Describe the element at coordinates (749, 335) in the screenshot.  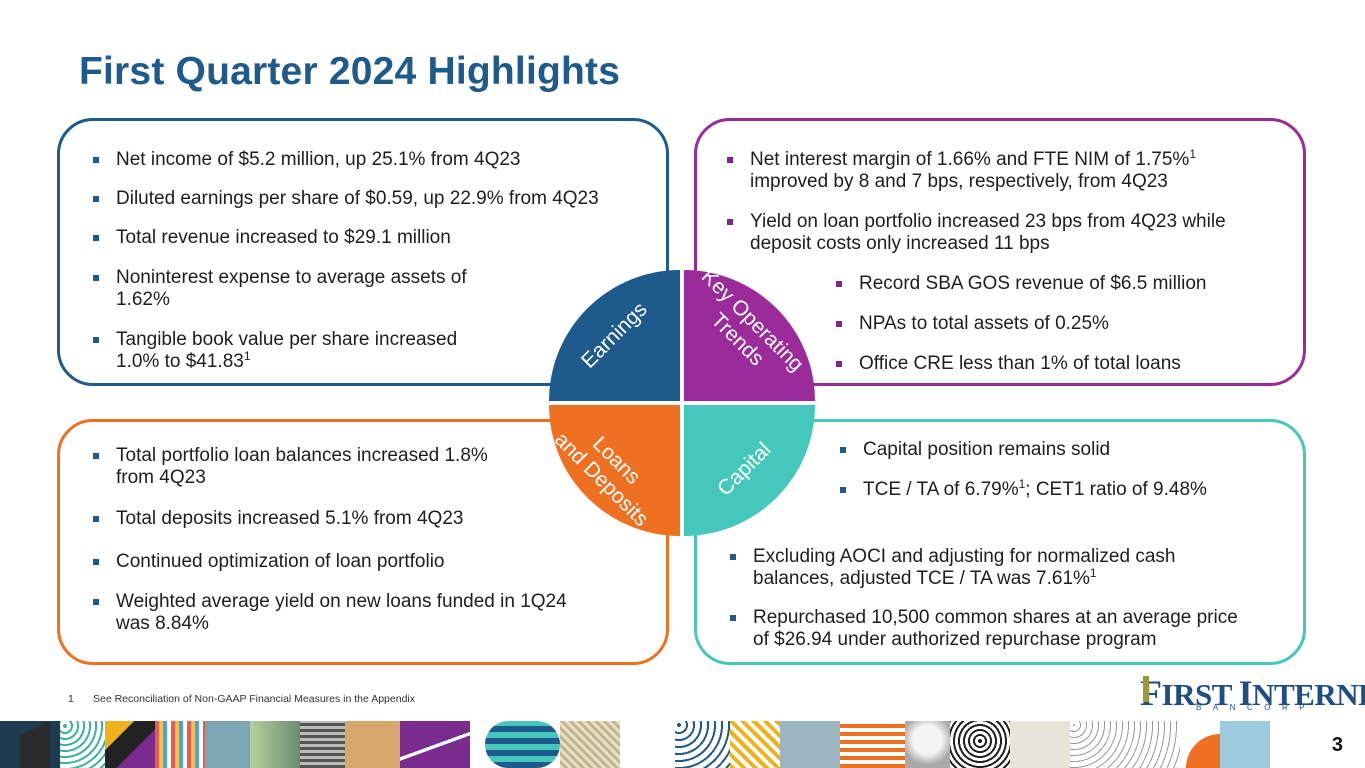
I see `quadrant-key-trends` at that location.